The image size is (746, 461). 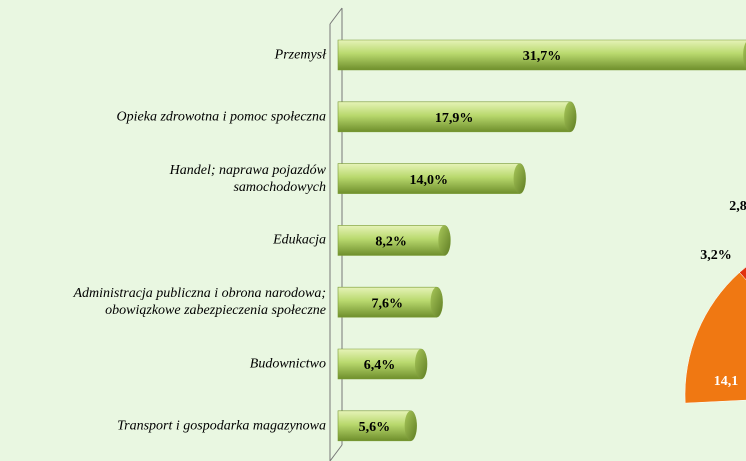 I want to click on category-label: Edukacja, so click(x=299, y=240).